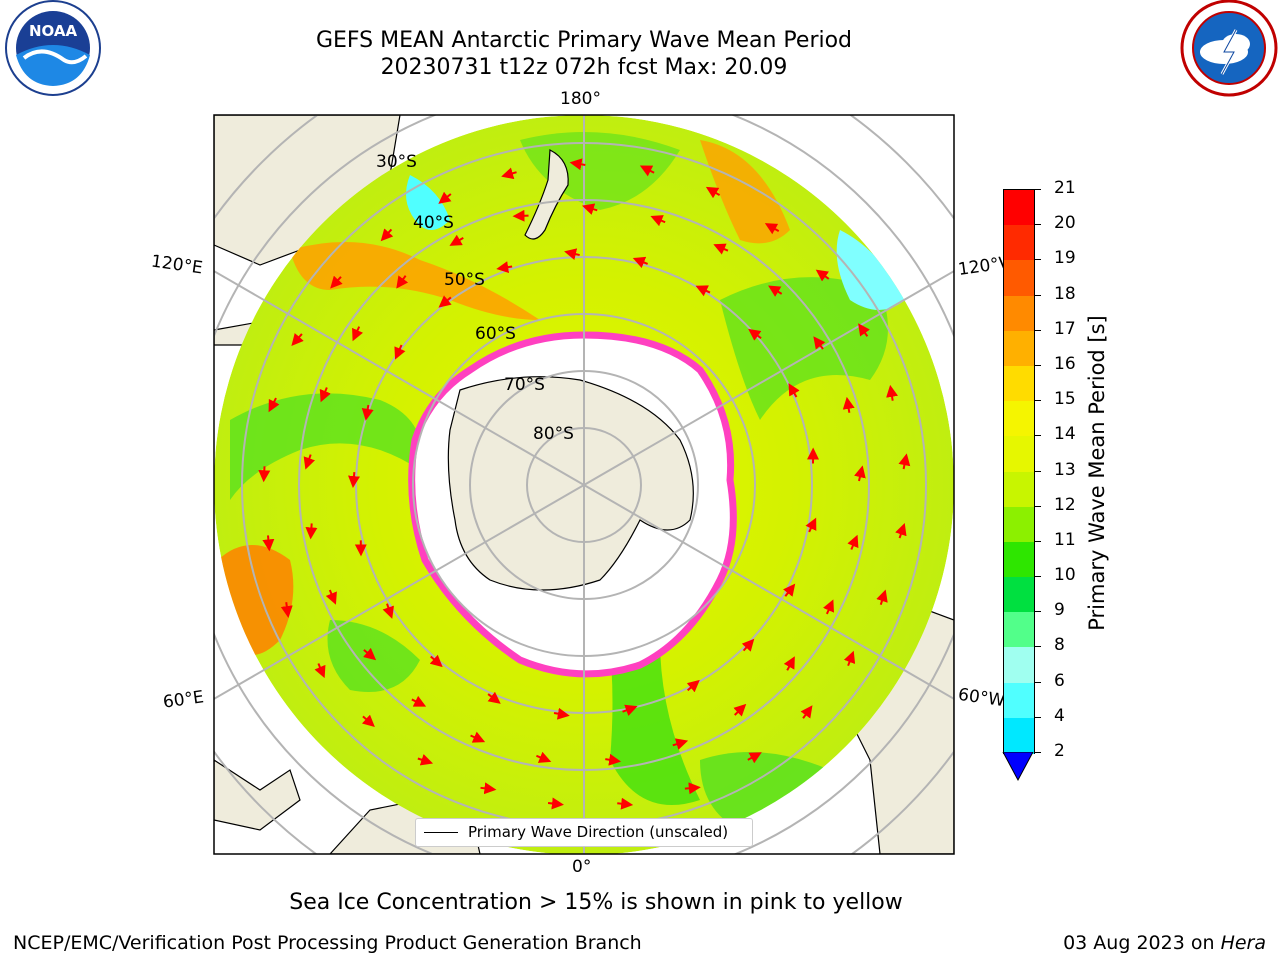 This screenshot has width=1280, height=960. Describe the element at coordinates (433, 223) in the screenshot. I see `lat-label-40s: 40°S` at that location.